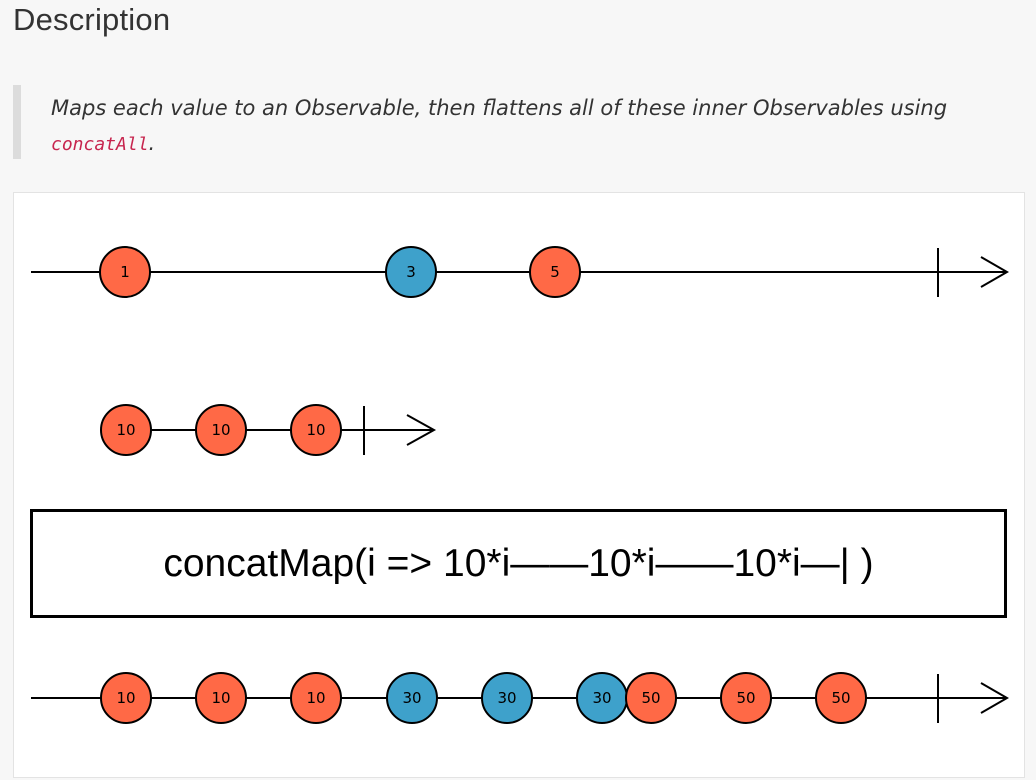 This screenshot has height=780, width=1036. What do you see at coordinates (92, 19) in the screenshot?
I see `section-title: Description` at bounding box center [92, 19].